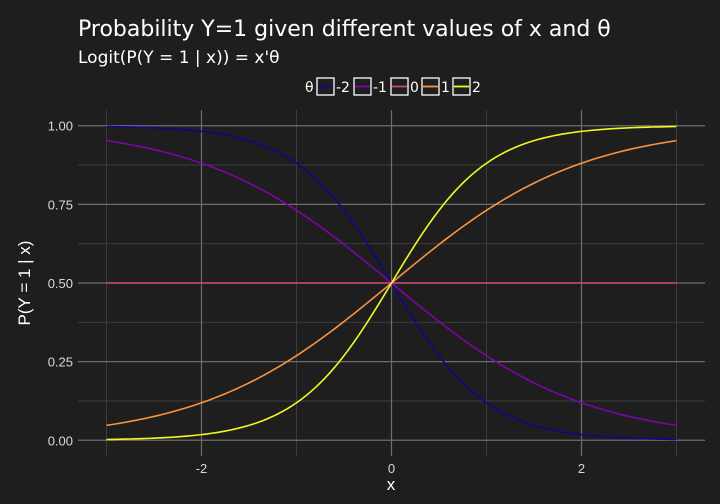  I want to click on x-axis-title: x, so click(391, 484).